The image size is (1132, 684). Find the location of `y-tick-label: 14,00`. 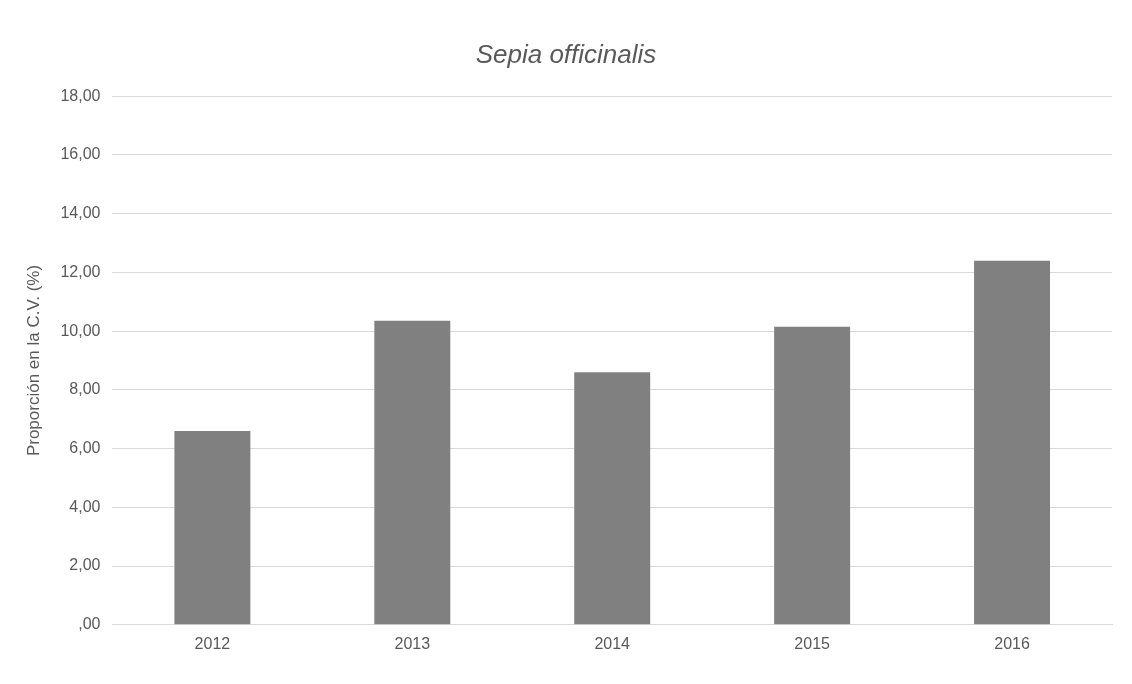

y-tick-label: 14,00 is located at coordinates (80, 213).